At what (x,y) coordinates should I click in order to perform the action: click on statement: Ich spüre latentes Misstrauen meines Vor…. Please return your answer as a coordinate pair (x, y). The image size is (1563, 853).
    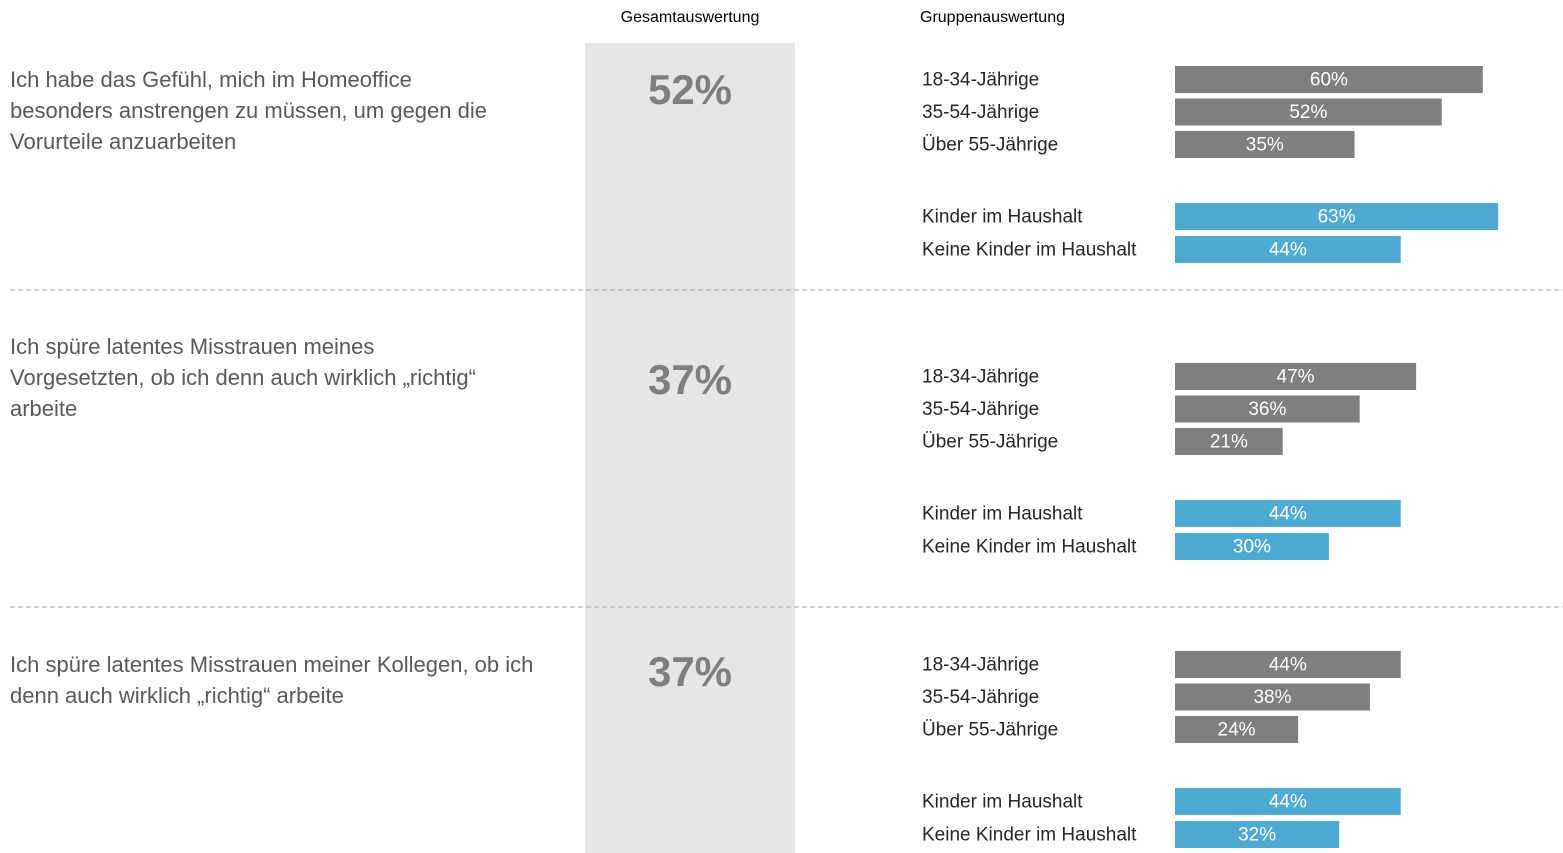
    Looking at the image, I should click on (243, 377).